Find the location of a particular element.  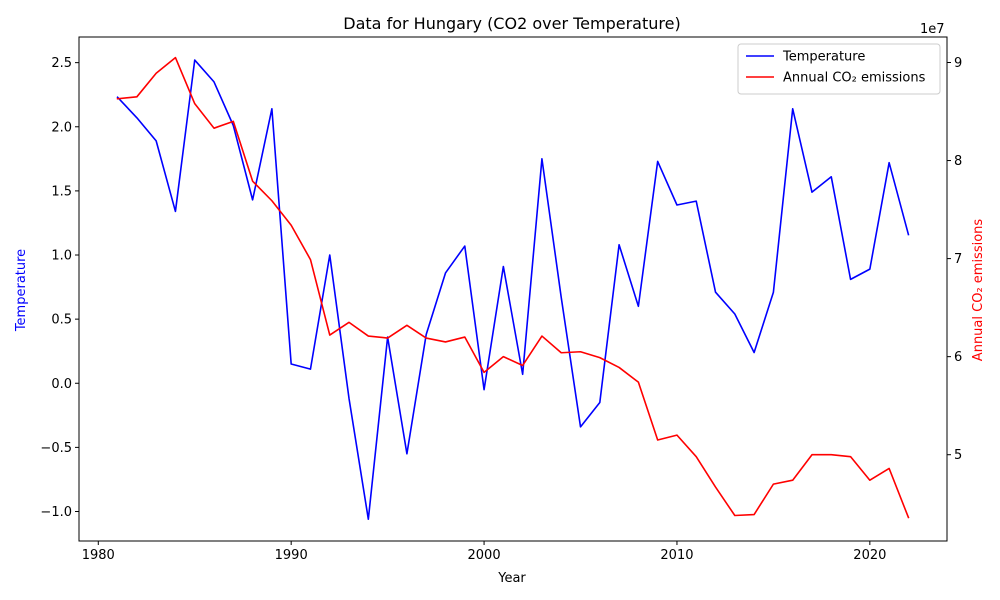

y-tick-label: −0.5 is located at coordinates (56, 448).